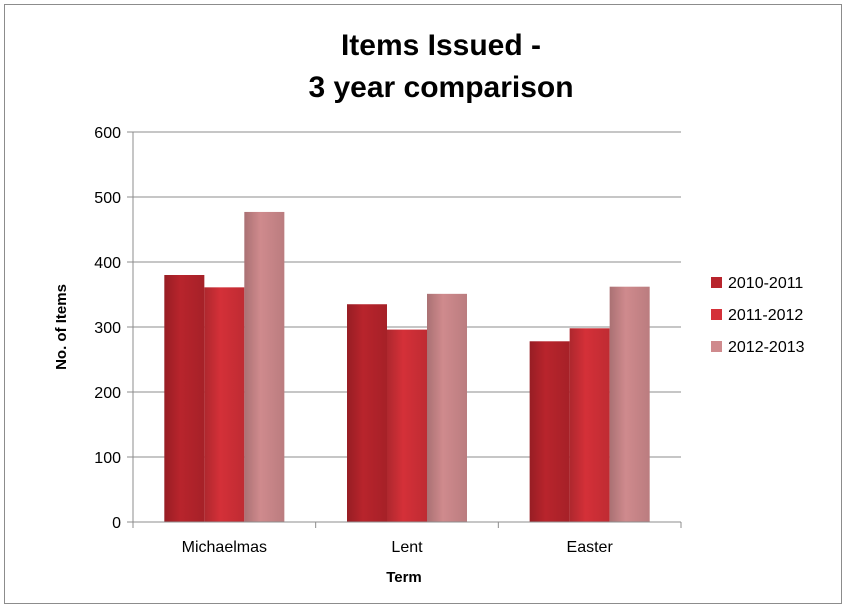  Describe the element at coordinates (107, 133) in the screenshot. I see `y-tick-label: 600` at that location.